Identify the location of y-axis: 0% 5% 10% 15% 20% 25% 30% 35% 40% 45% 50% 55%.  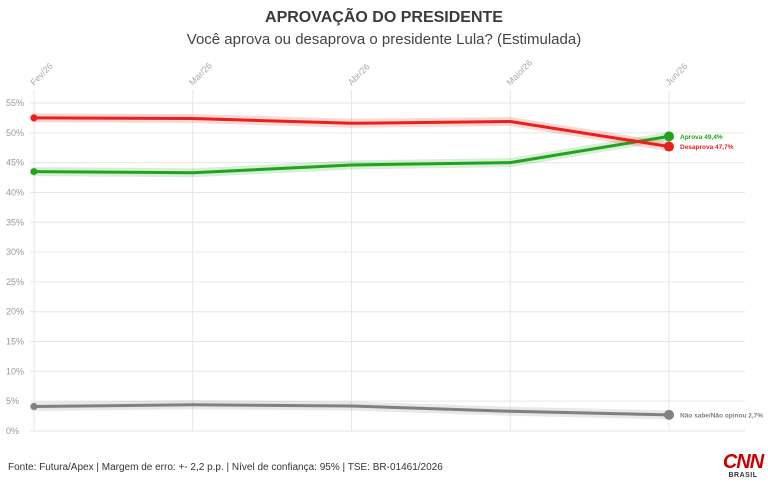
(15, 267).